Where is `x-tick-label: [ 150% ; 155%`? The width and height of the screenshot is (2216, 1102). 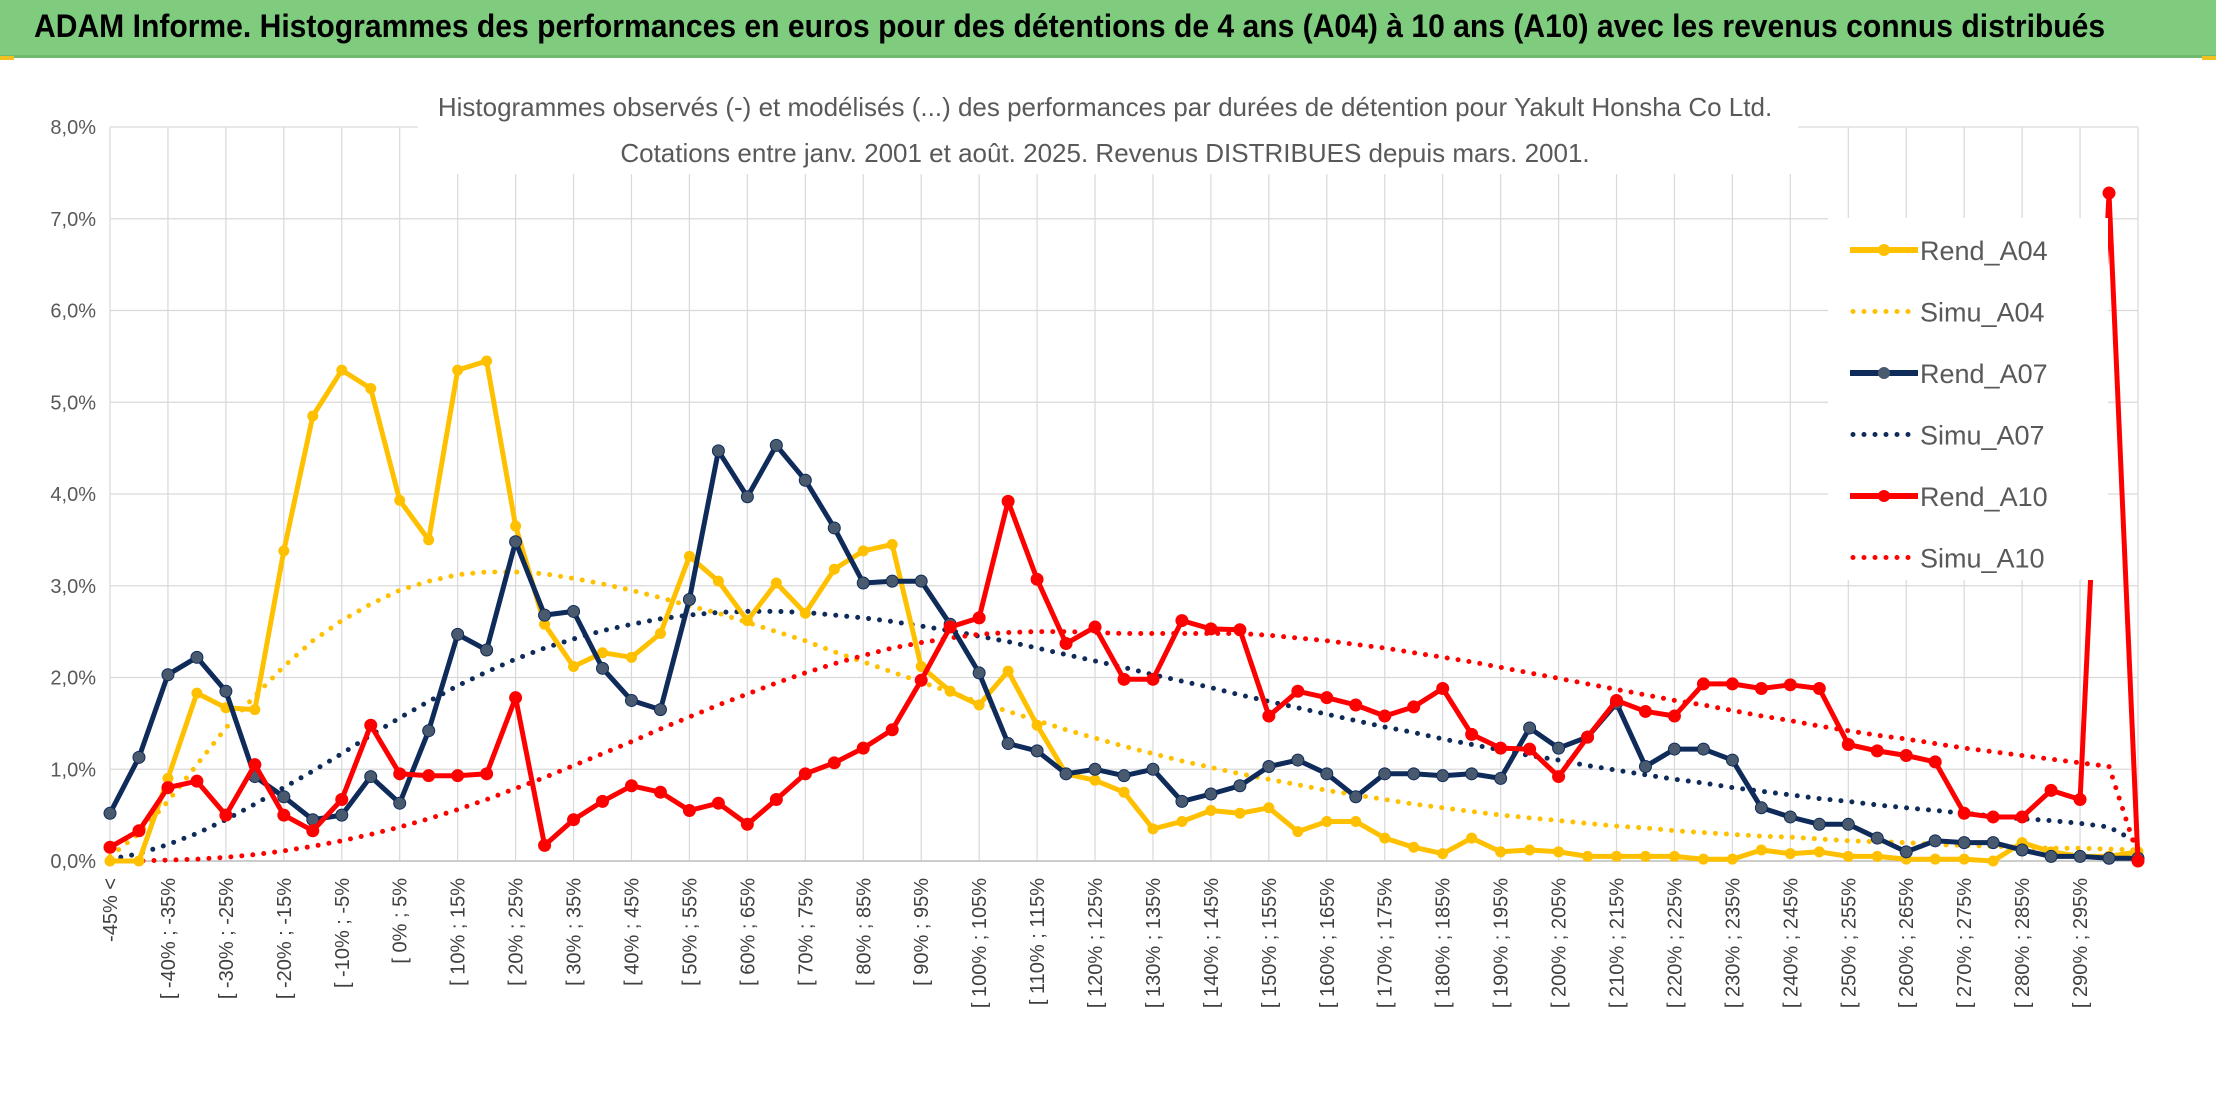 x-tick-label: [ 150% ; 155% is located at coordinates (1270, 943).